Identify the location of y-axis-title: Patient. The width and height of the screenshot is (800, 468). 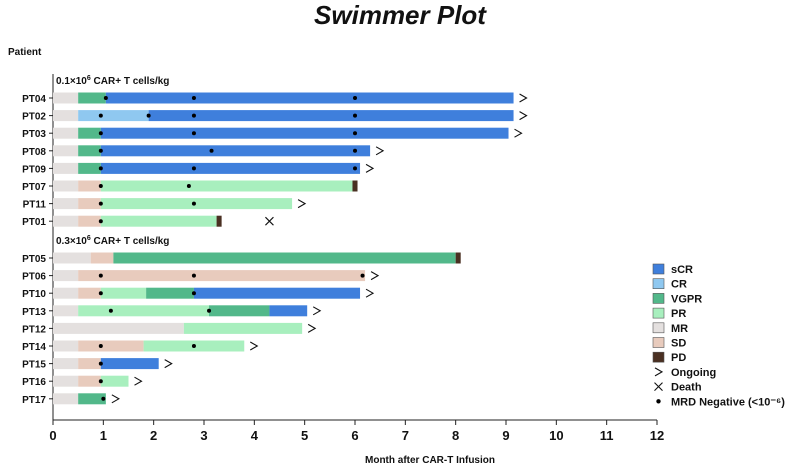
(25, 52).